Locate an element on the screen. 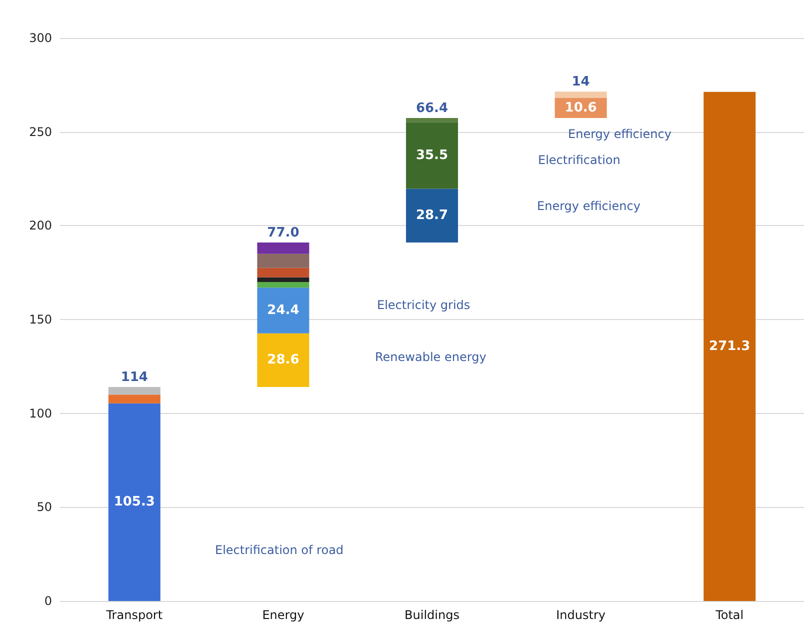  annotation: Electricity grids is located at coordinates (423, 305).